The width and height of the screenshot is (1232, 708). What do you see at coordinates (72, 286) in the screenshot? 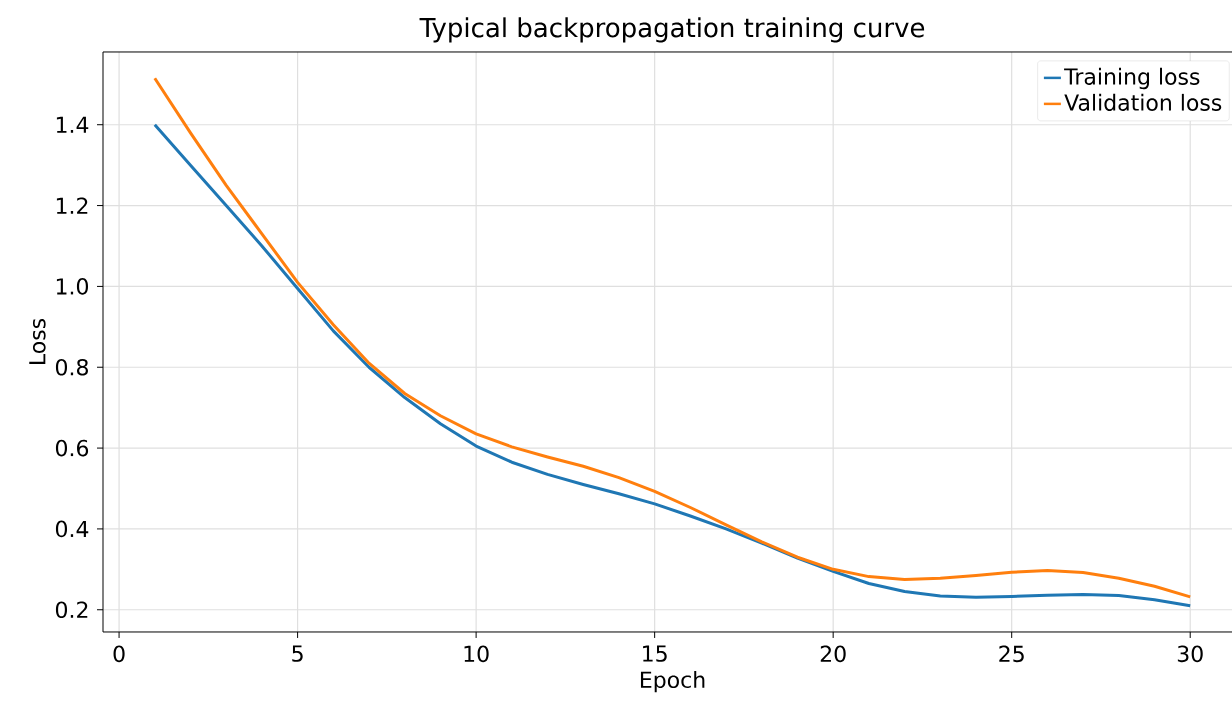
I see `y-tick-label: 1.0` at bounding box center [72, 286].